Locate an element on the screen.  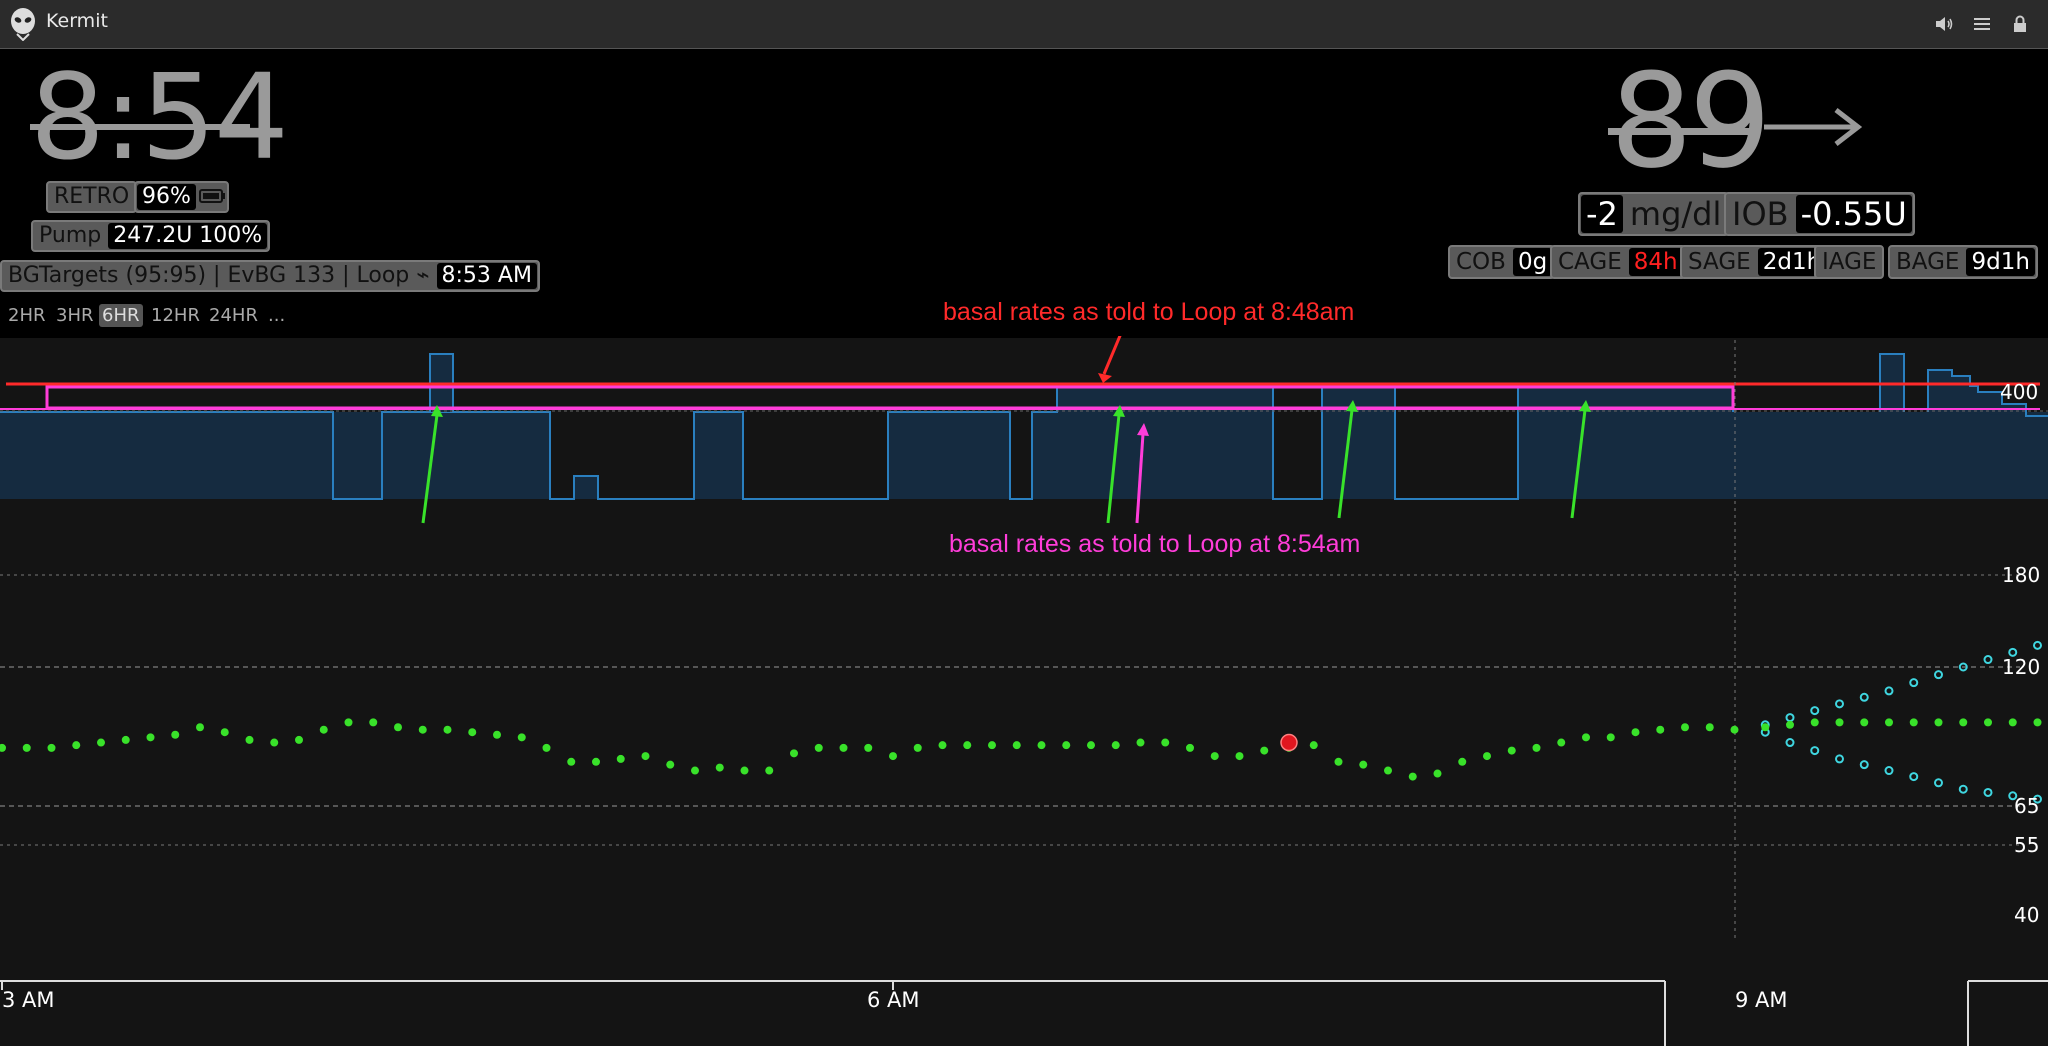
cage-badge: CAGE 84h is located at coordinates (1618, 262).